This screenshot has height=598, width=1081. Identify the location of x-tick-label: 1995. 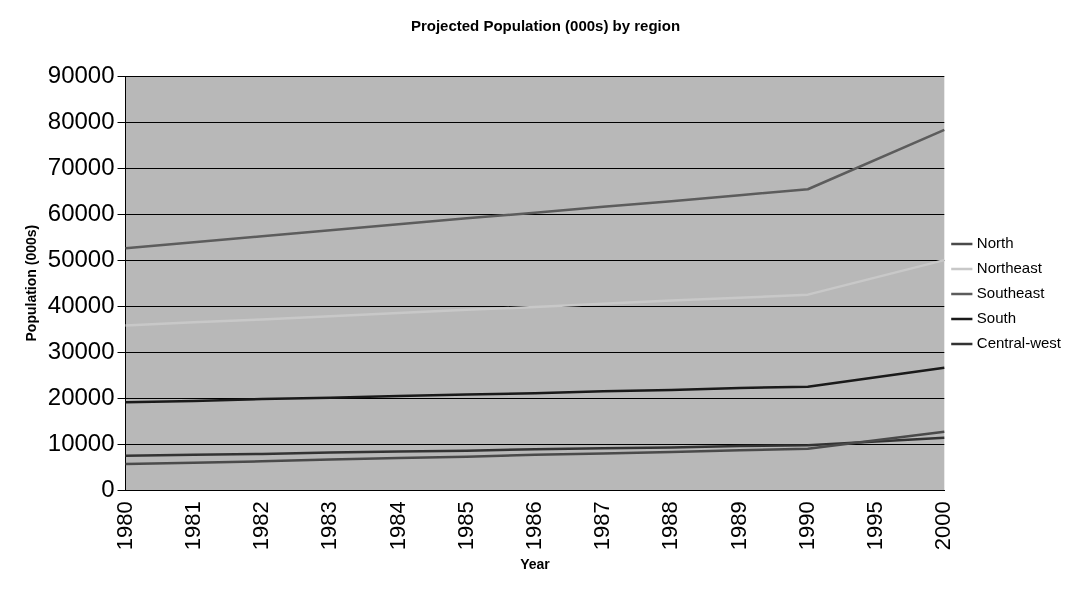
(875, 526).